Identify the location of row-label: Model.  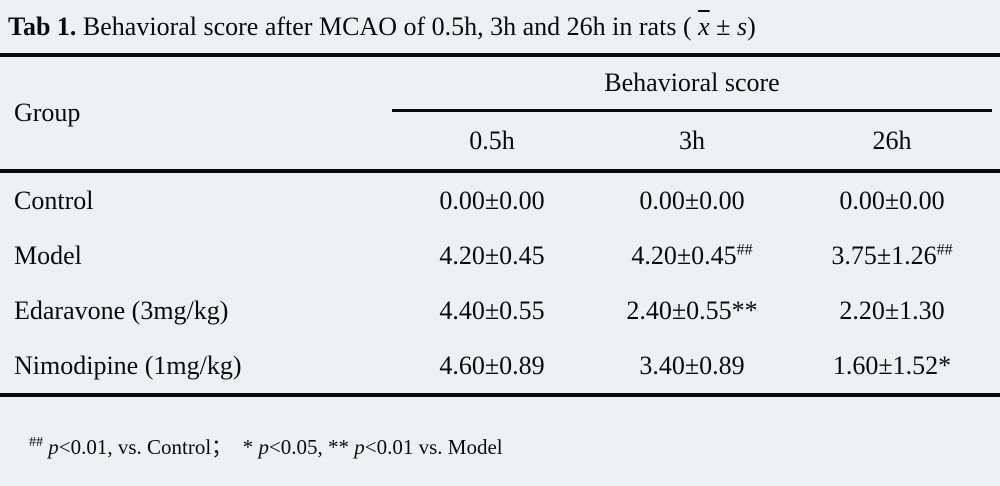
(48, 255).